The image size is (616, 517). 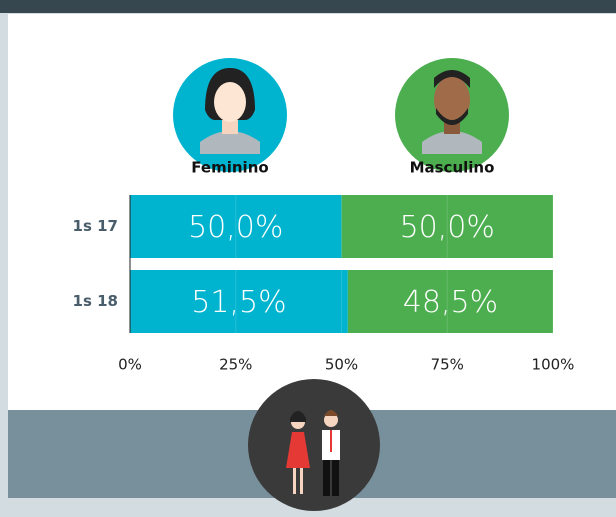 What do you see at coordinates (95, 301) in the screenshot?
I see `category-label: 1s 18` at bounding box center [95, 301].